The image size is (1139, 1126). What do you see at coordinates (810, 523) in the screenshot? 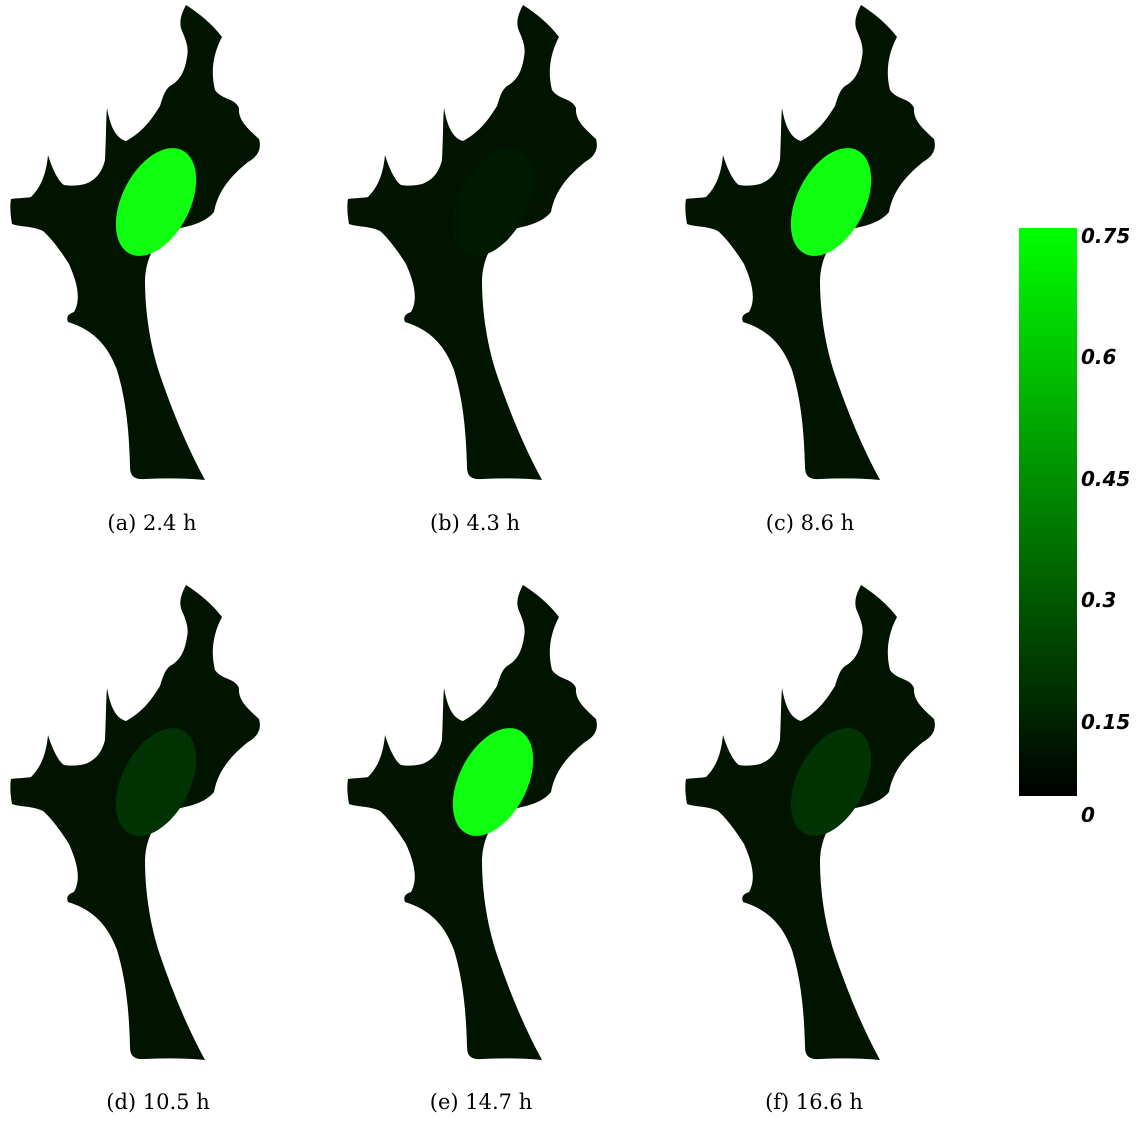
I see `panel-caption: (c) 8.6 h` at bounding box center [810, 523].